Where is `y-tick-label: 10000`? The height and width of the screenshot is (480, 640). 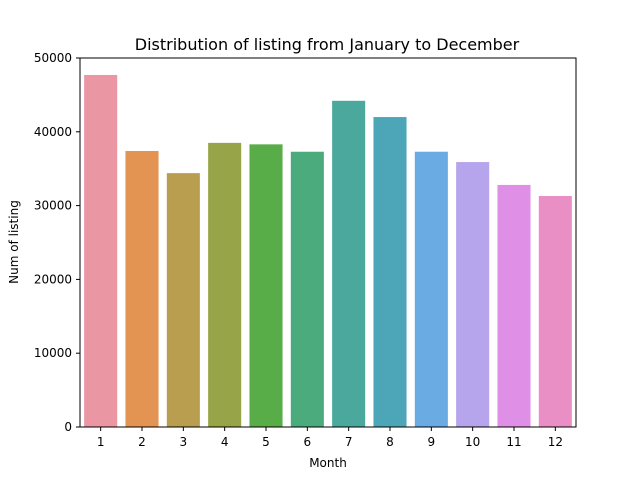
y-tick-label: 10000 is located at coordinates (53, 353).